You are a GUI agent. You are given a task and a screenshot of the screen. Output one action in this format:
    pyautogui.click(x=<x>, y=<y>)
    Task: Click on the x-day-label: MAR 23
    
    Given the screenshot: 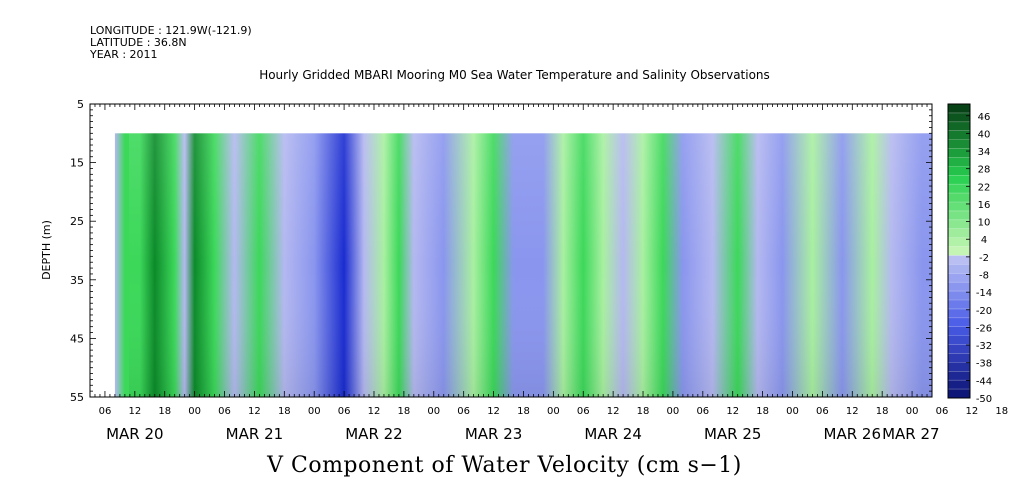 What is the action you would take?
    pyautogui.click(x=493, y=434)
    